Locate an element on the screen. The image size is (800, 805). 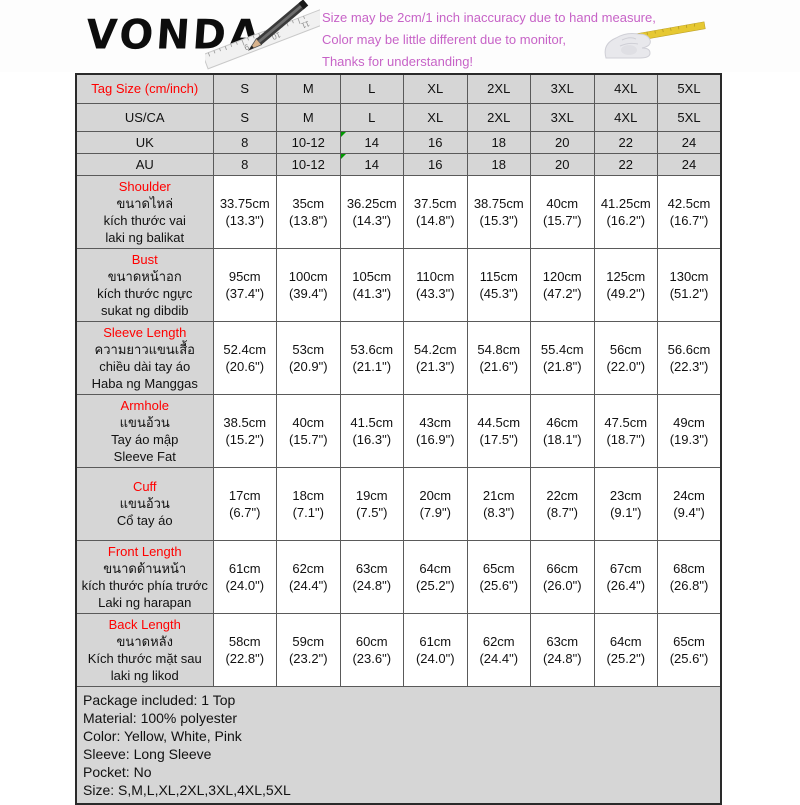
cm-value: 54.8cm is located at coordinates (499, 349).